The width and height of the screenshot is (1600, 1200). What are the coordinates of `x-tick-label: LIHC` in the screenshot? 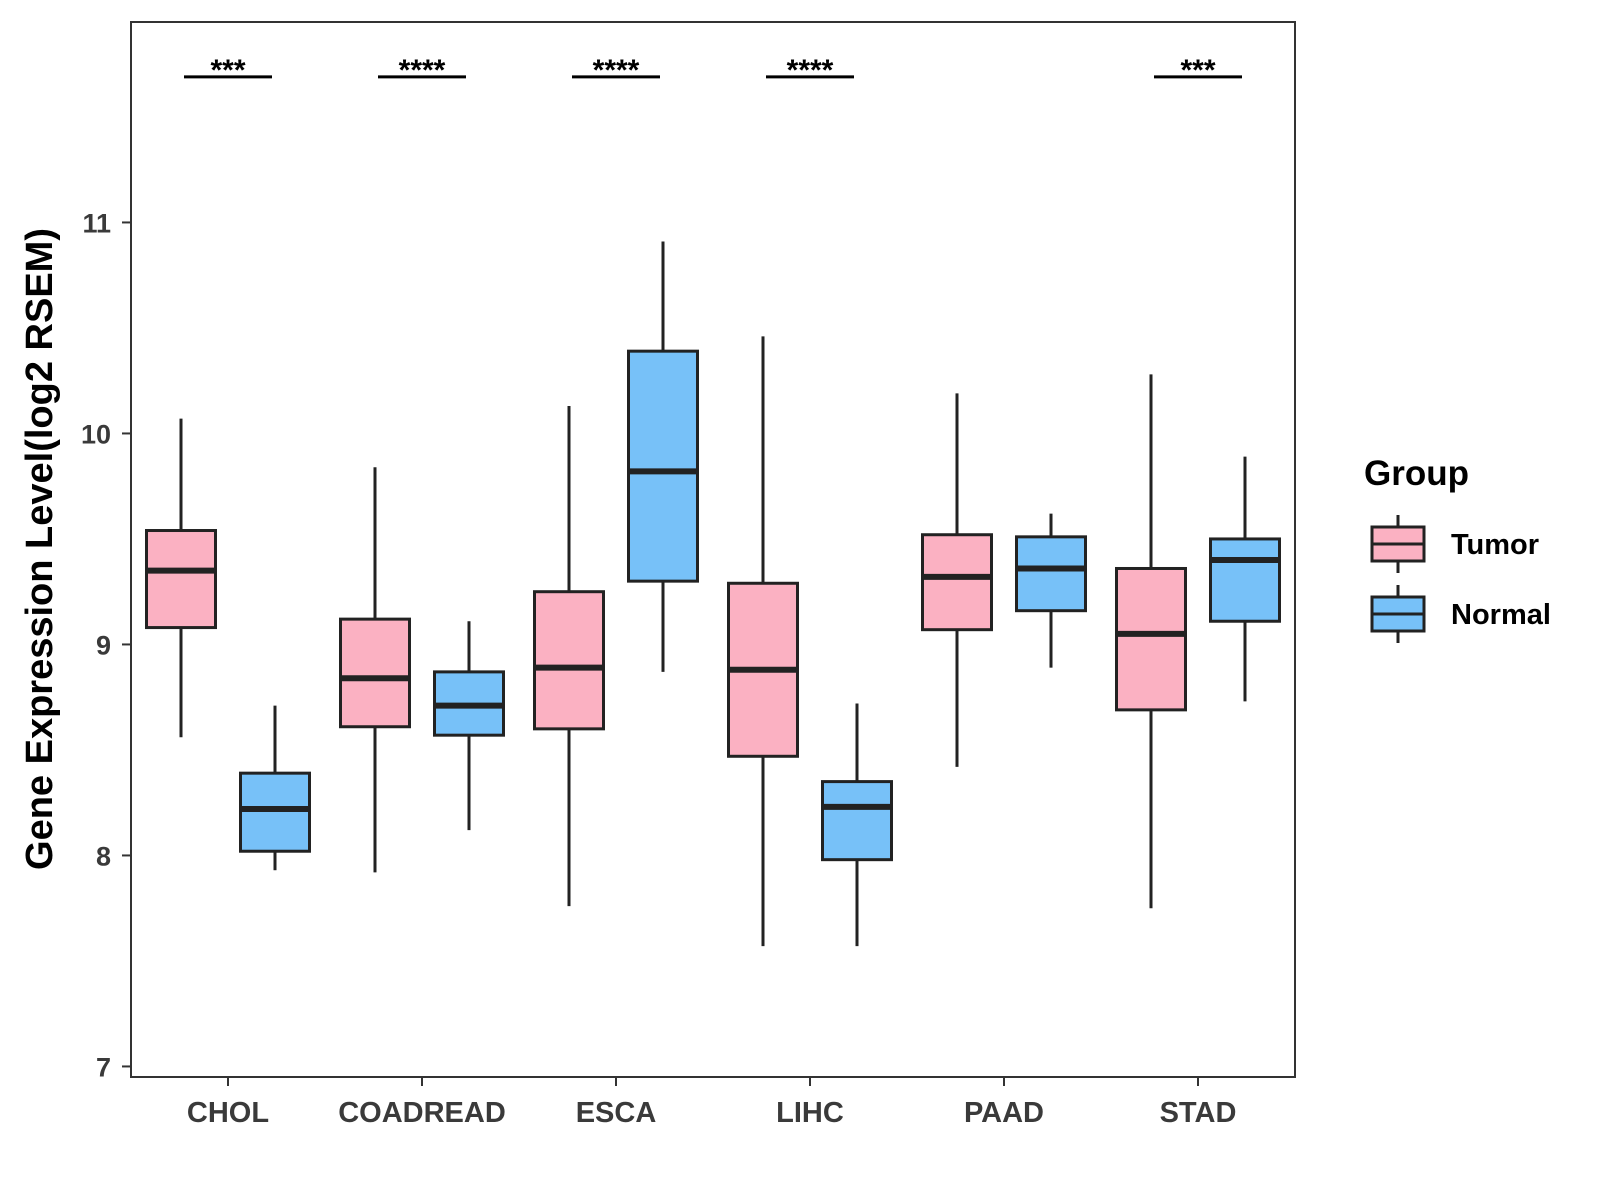 It's located at (810, 1113).